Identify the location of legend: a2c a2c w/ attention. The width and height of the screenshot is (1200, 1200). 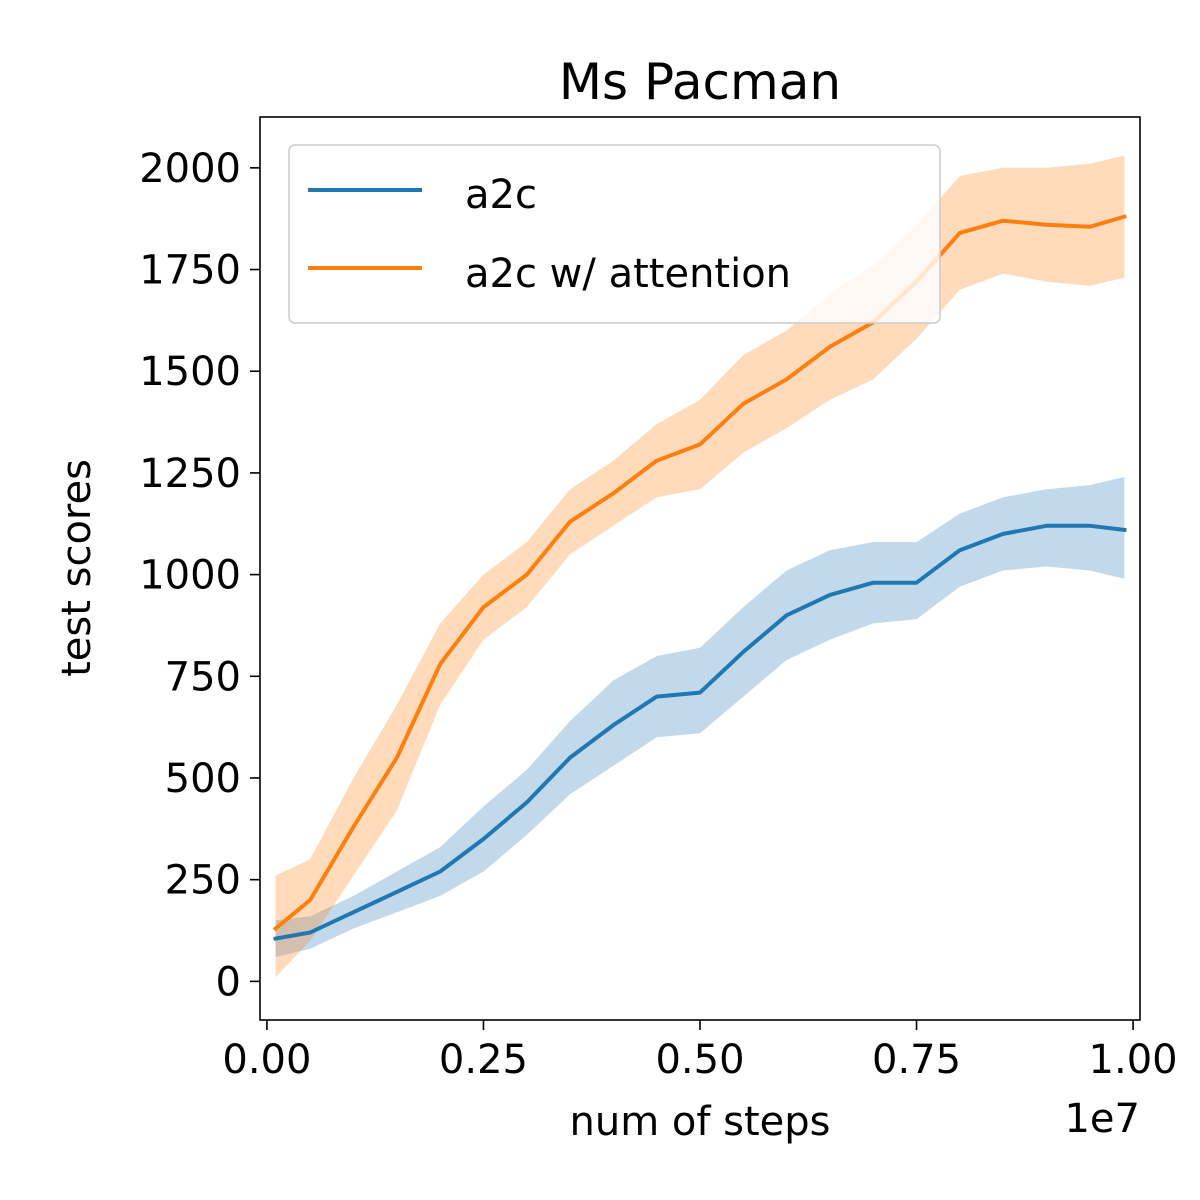
(614, 234).